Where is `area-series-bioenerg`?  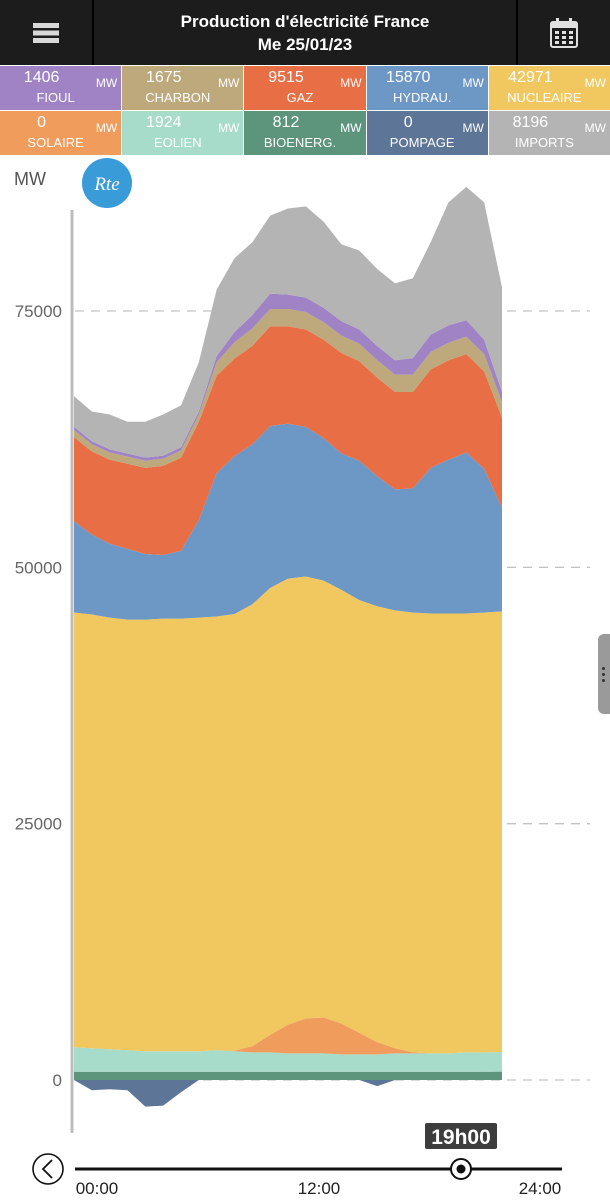
area-series-bioenerg is located at coordinates (288, 1075).